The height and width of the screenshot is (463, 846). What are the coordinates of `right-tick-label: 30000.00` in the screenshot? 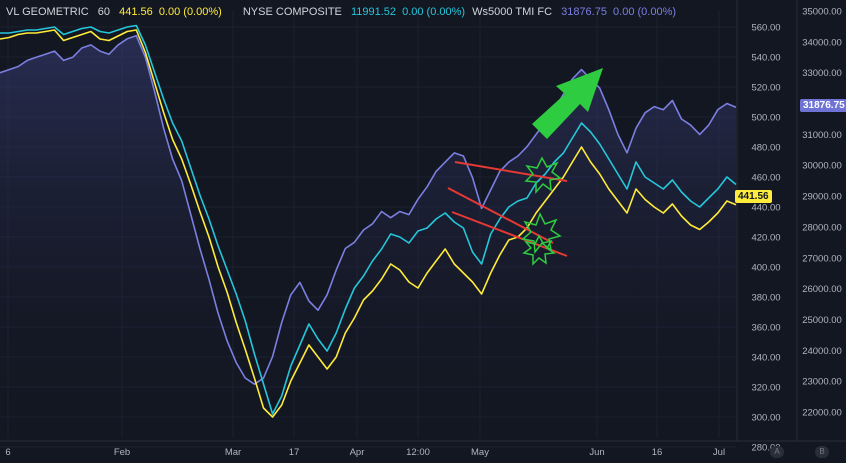 It's located at (822, 166).